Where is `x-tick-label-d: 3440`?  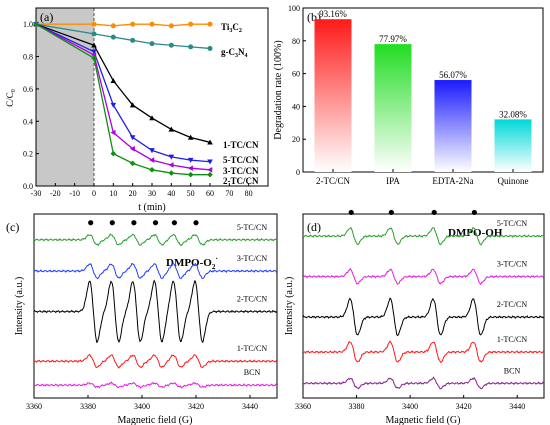
x-tick-label-d: 3440 is located at coordinates (517, 406).